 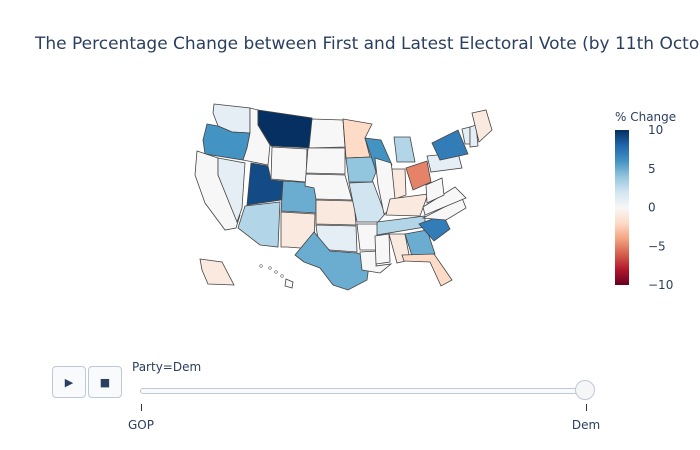 I want to click on slider-step-dem: Dem, so click(x=586, y=425).